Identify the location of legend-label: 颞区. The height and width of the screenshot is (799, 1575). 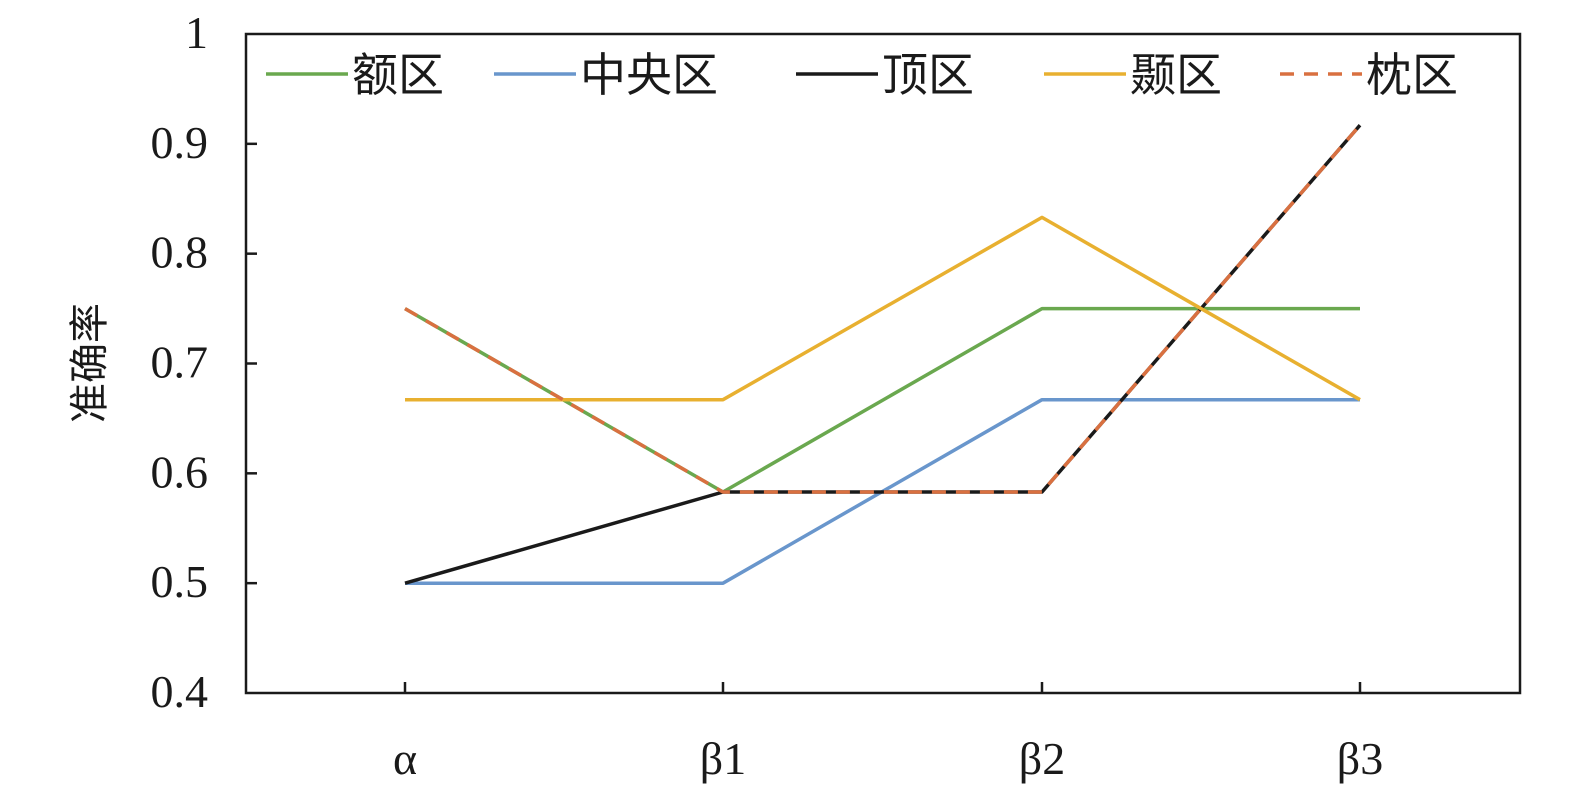
(1176, 75).